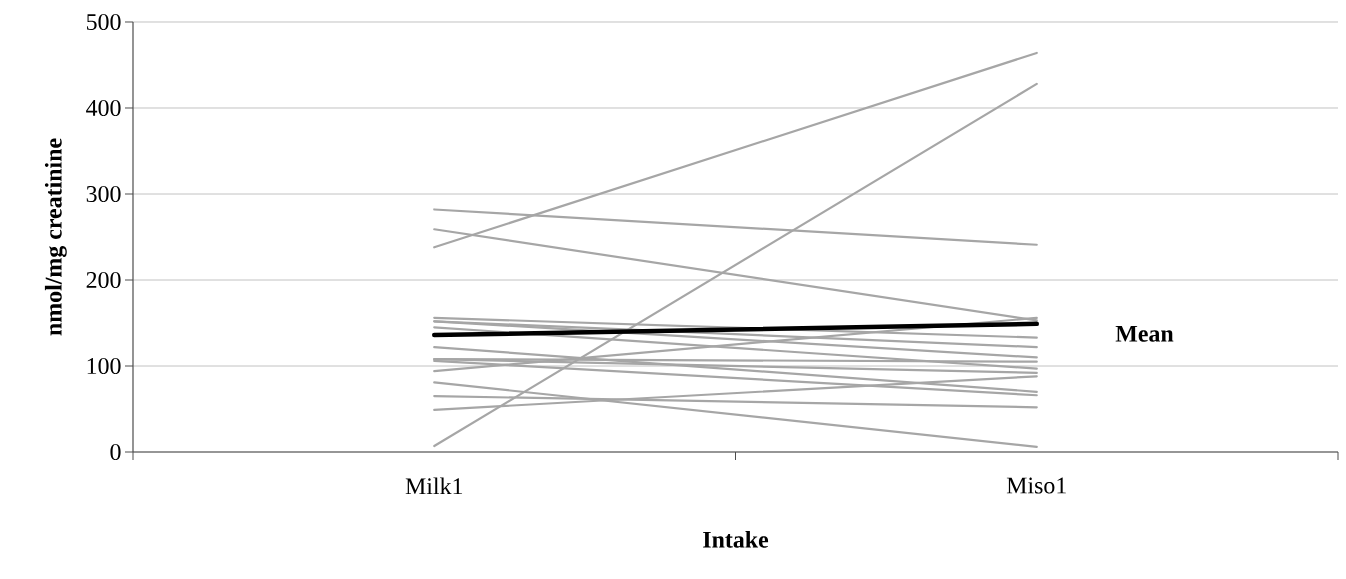 The height and width of the screenshot is (579, 1346). What do you see at coordinates (1036, 485) in the screenshot?
I see `x-tick-label: Miso1` at bounding box center [1036, 485].